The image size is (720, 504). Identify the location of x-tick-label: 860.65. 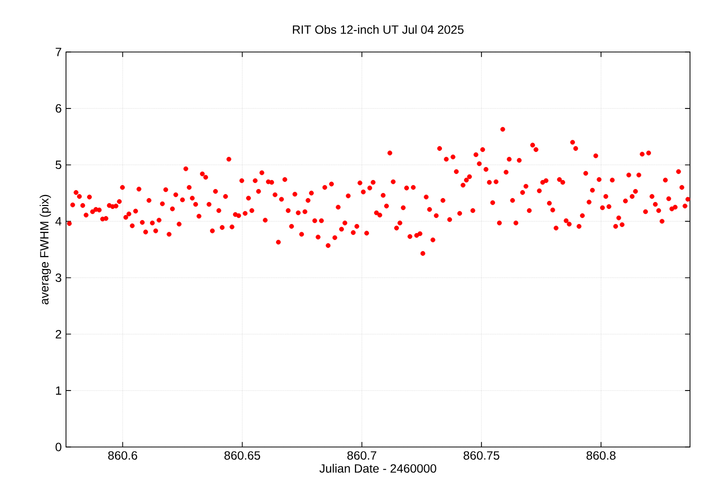
(242, 455).